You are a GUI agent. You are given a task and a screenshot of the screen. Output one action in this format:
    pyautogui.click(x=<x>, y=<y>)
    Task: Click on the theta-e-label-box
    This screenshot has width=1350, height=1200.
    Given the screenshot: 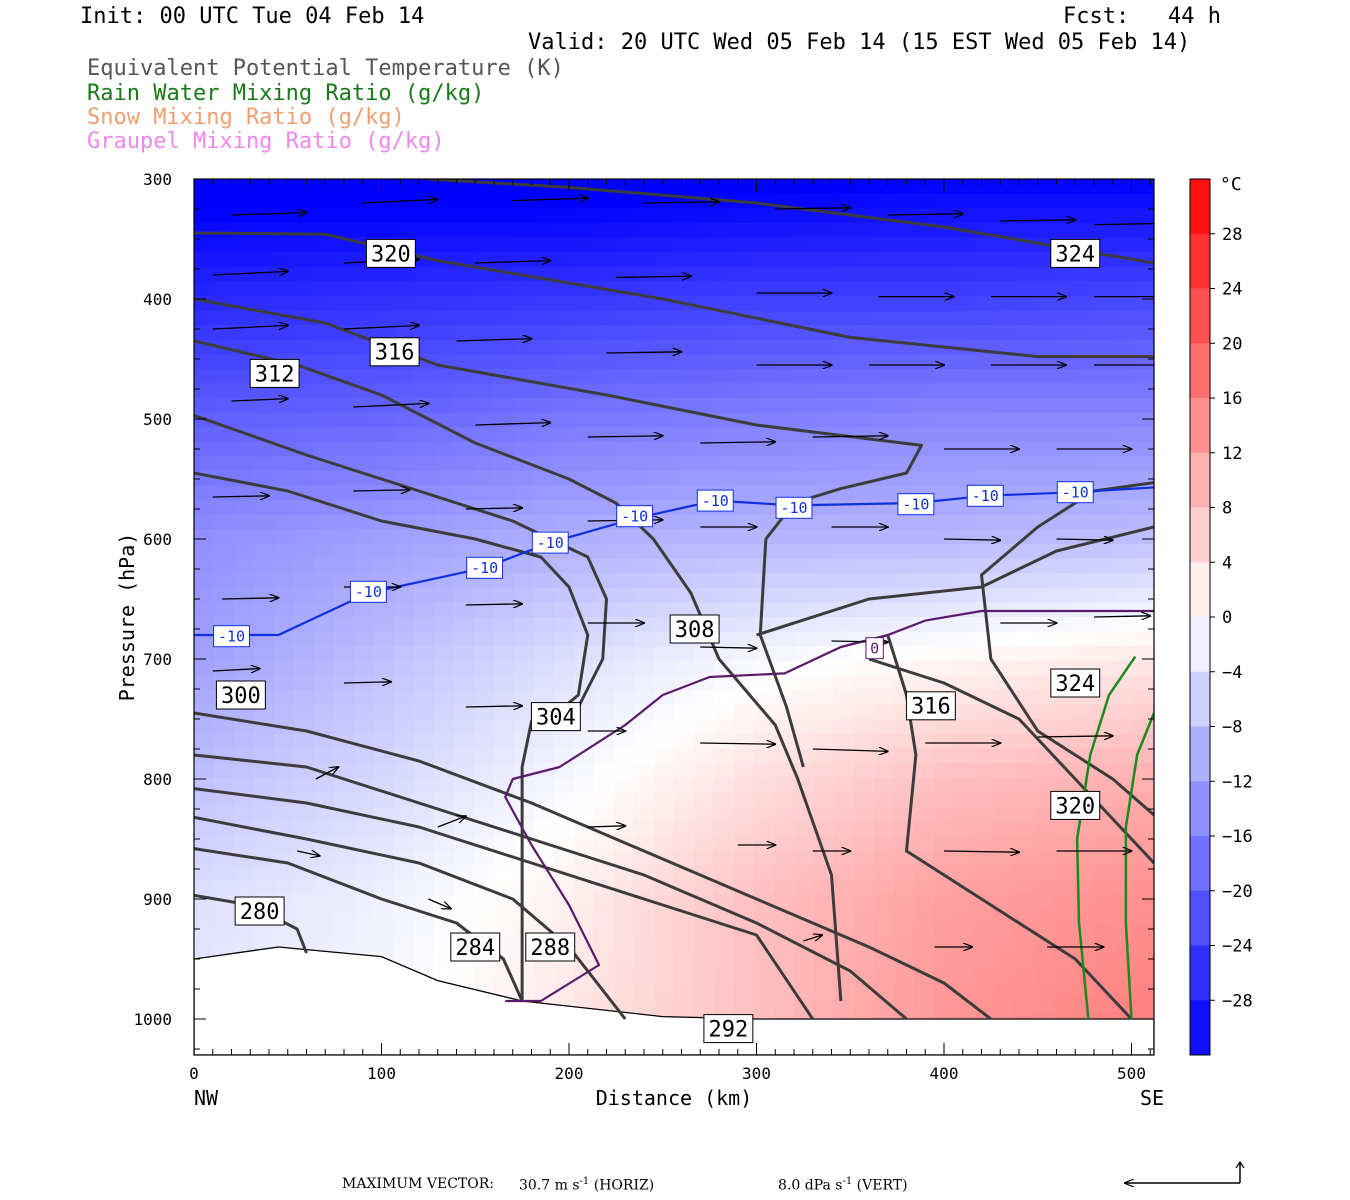 What is the action you would take?
    pyautogui.click(x=930, y=706)
    